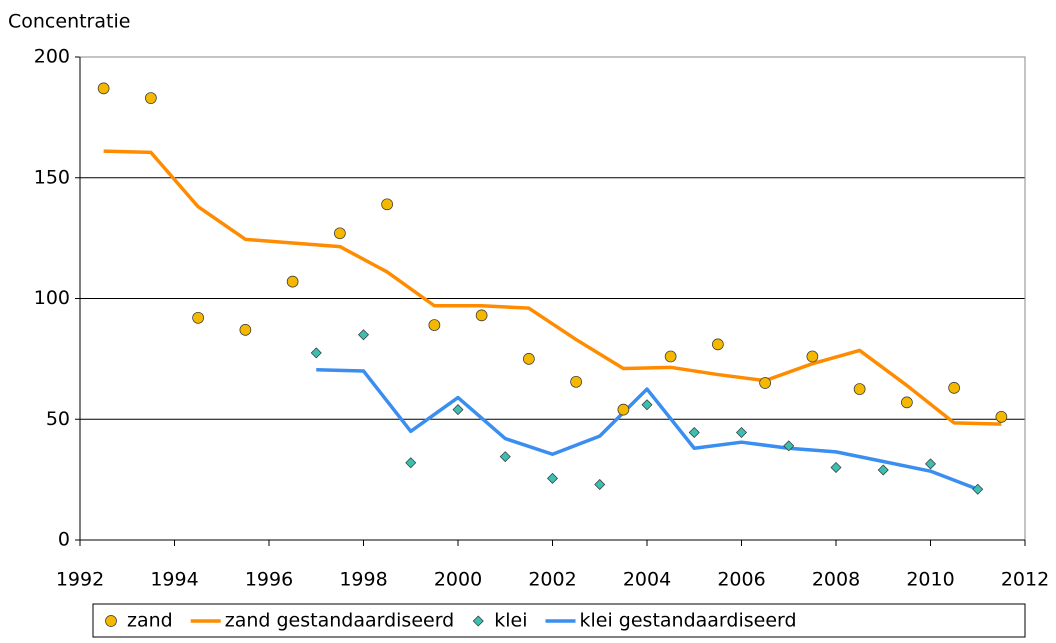 This screenshot has width=1056, height=643. What do you see at coordinates (64, 540) in the screenshot?
I see `y-tick-label: 0` at bounding box center [64, 540].